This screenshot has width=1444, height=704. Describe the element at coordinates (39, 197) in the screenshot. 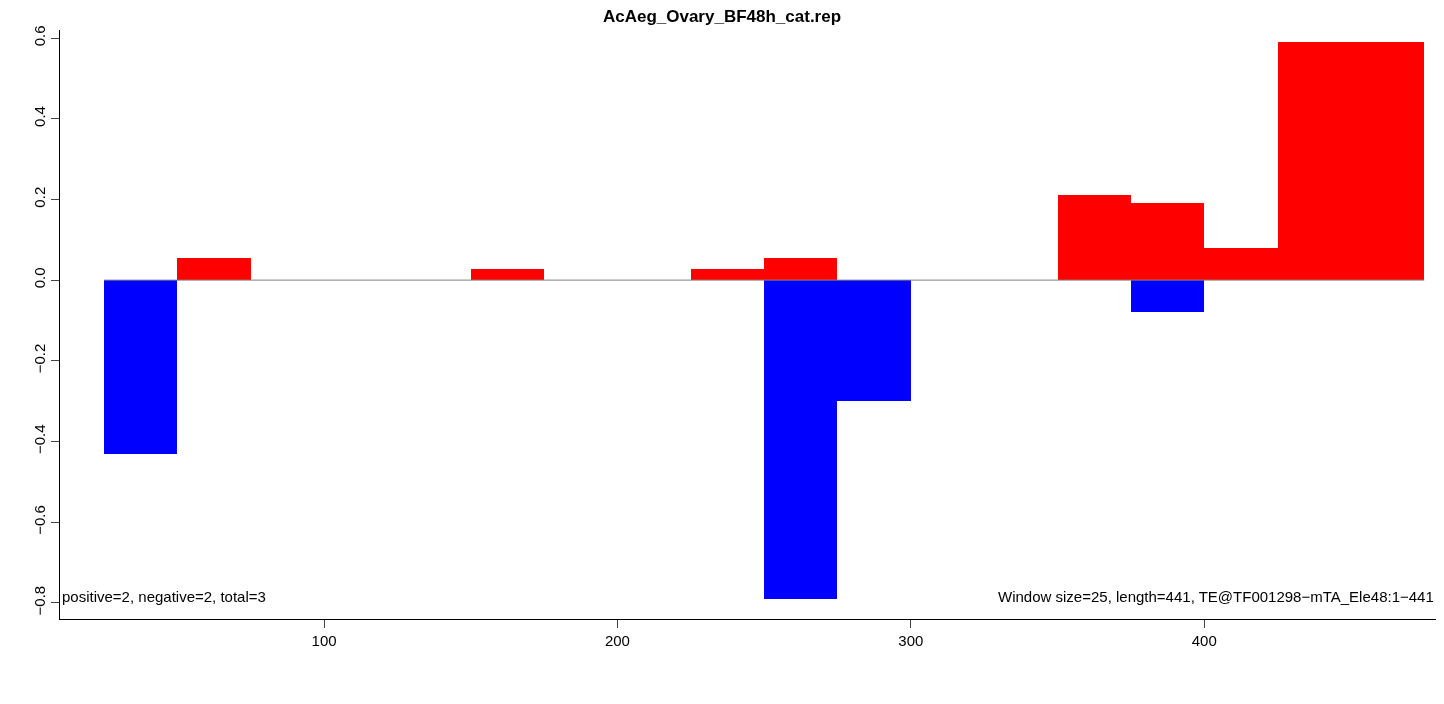

I see `y-tick-label: 0.2` at that location.